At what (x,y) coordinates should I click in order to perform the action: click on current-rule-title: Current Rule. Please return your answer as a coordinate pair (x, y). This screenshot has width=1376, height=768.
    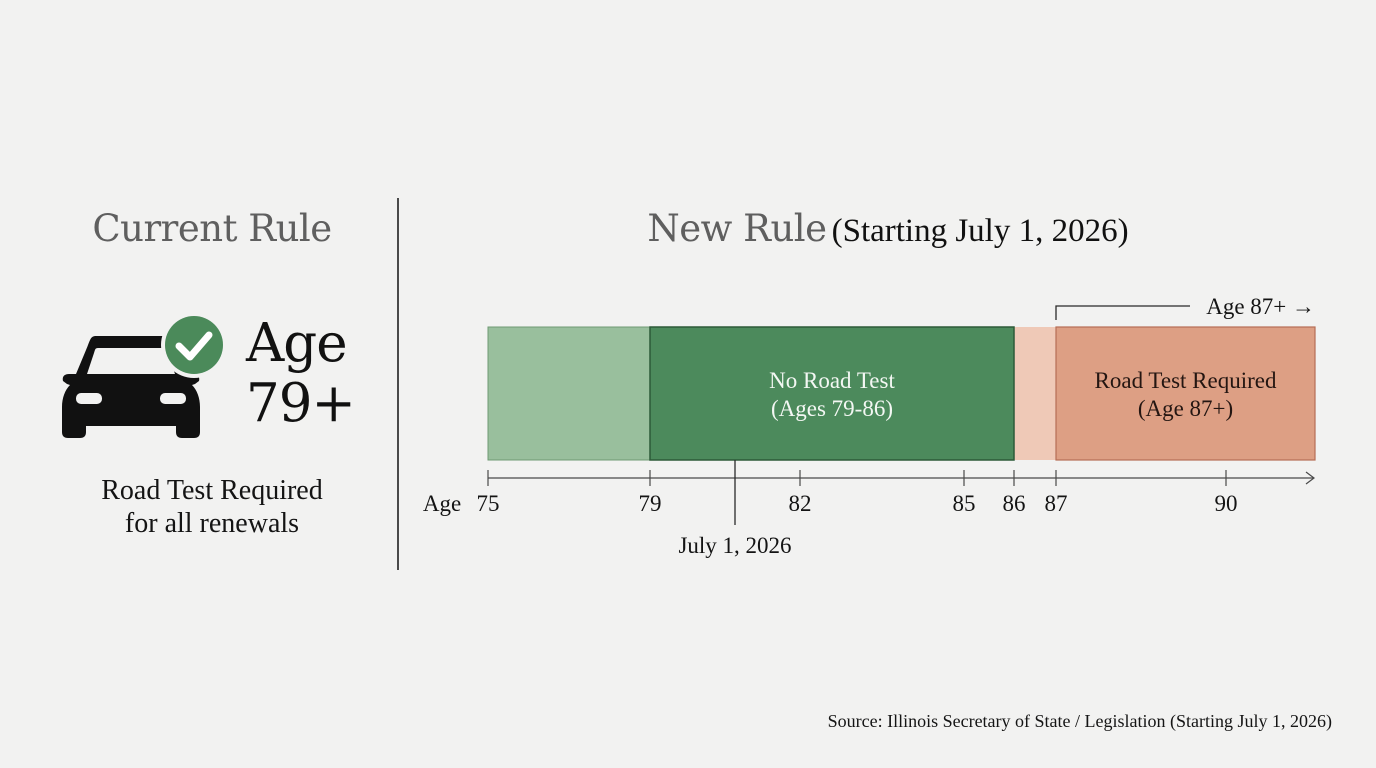
    Looking at the image, I should click on (212, 228).